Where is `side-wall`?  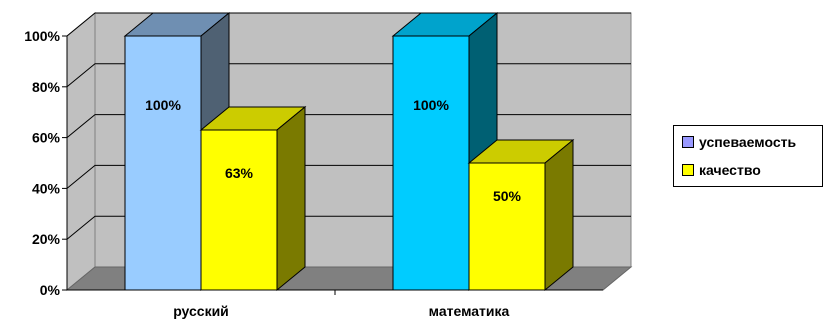 side-wall is located at coordinates (81, 151).